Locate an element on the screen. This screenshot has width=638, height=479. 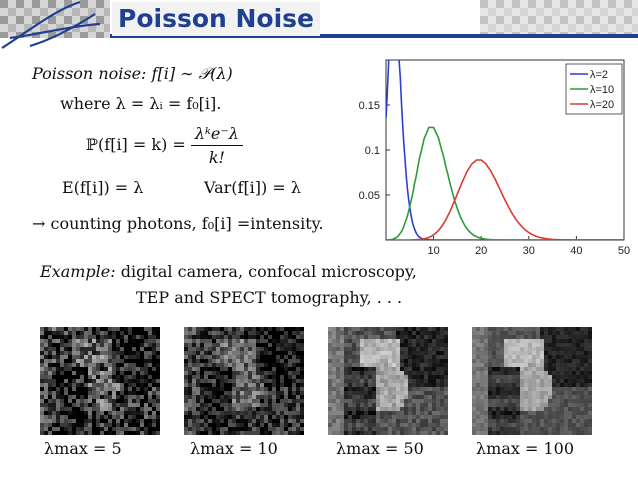
legend-label: λ=20 is located at coordinates (602, 105).